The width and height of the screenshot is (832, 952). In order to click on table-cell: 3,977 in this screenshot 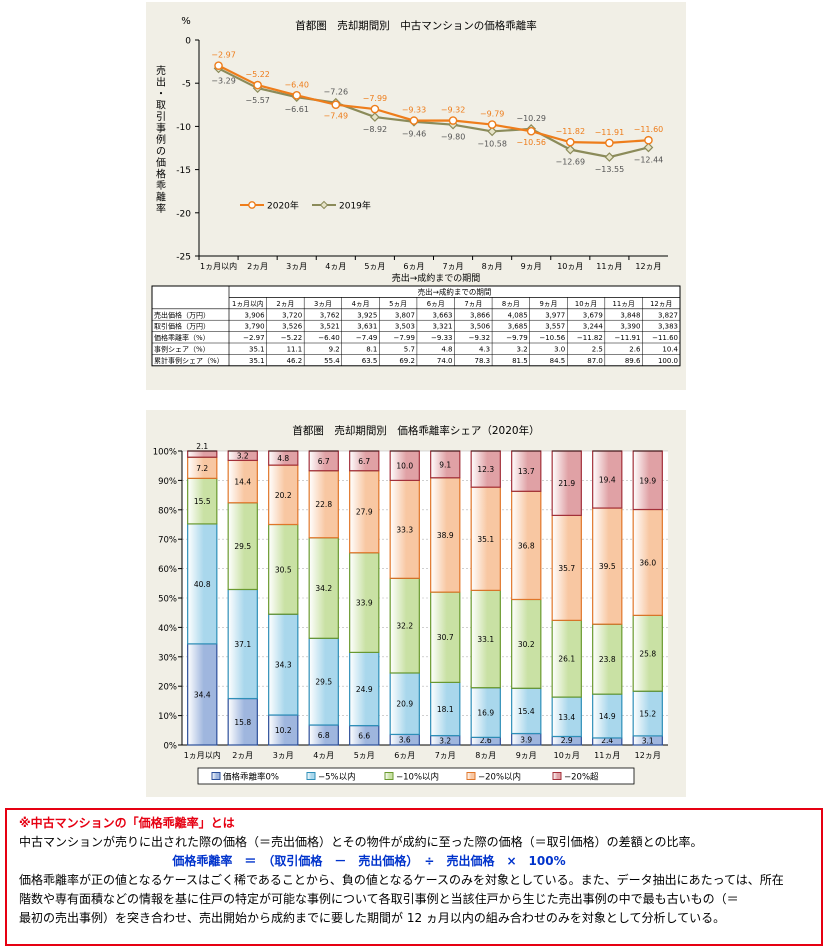, I will do `click(555, 315)`.